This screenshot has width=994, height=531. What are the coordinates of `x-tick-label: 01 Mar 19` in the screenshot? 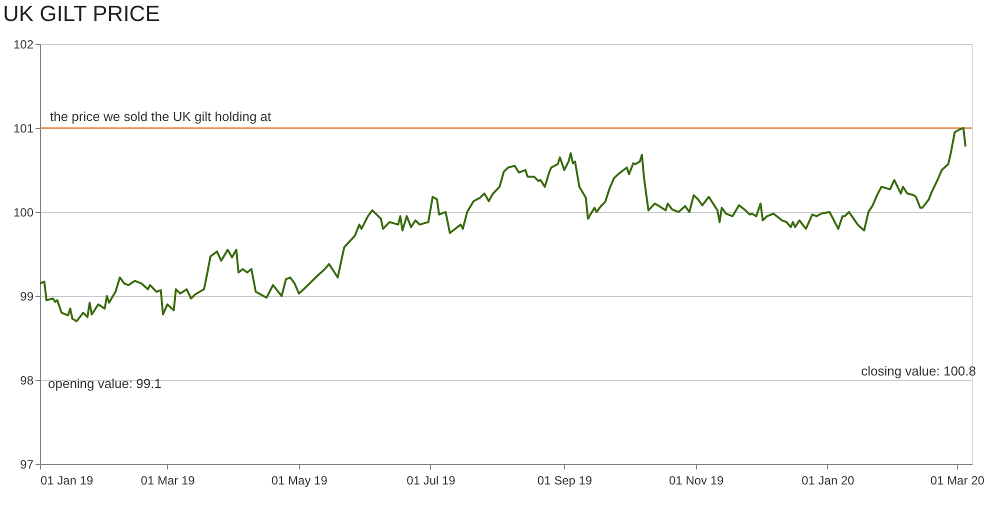 It's located at (168, 481).